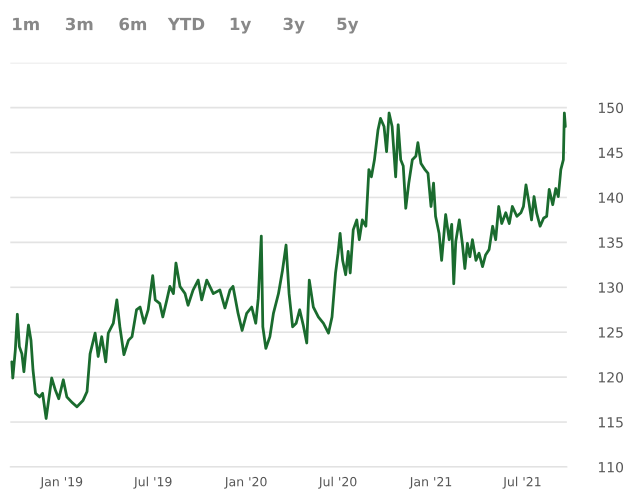 The width and height of the screenshot is (642, 490). What do you see at coordinates (611, 108) in the screenshot?
I see `y-tick-label: 150` at bounding box center [611, 108].